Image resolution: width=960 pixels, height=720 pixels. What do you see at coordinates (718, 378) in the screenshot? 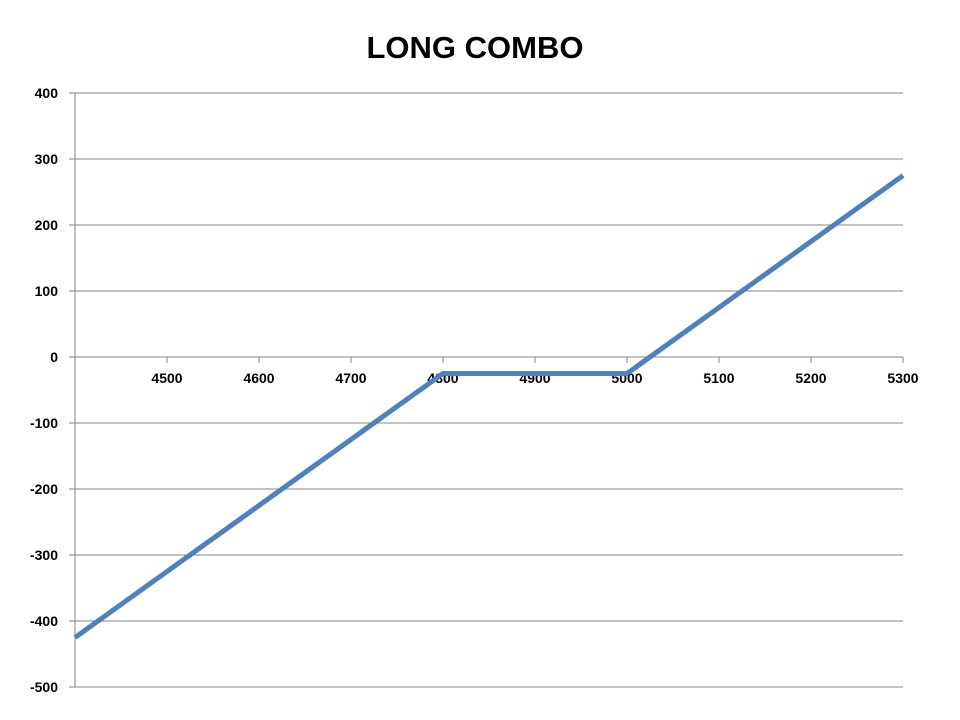
I see `x-tick-label: 5100` at bounding box center [718, 378].